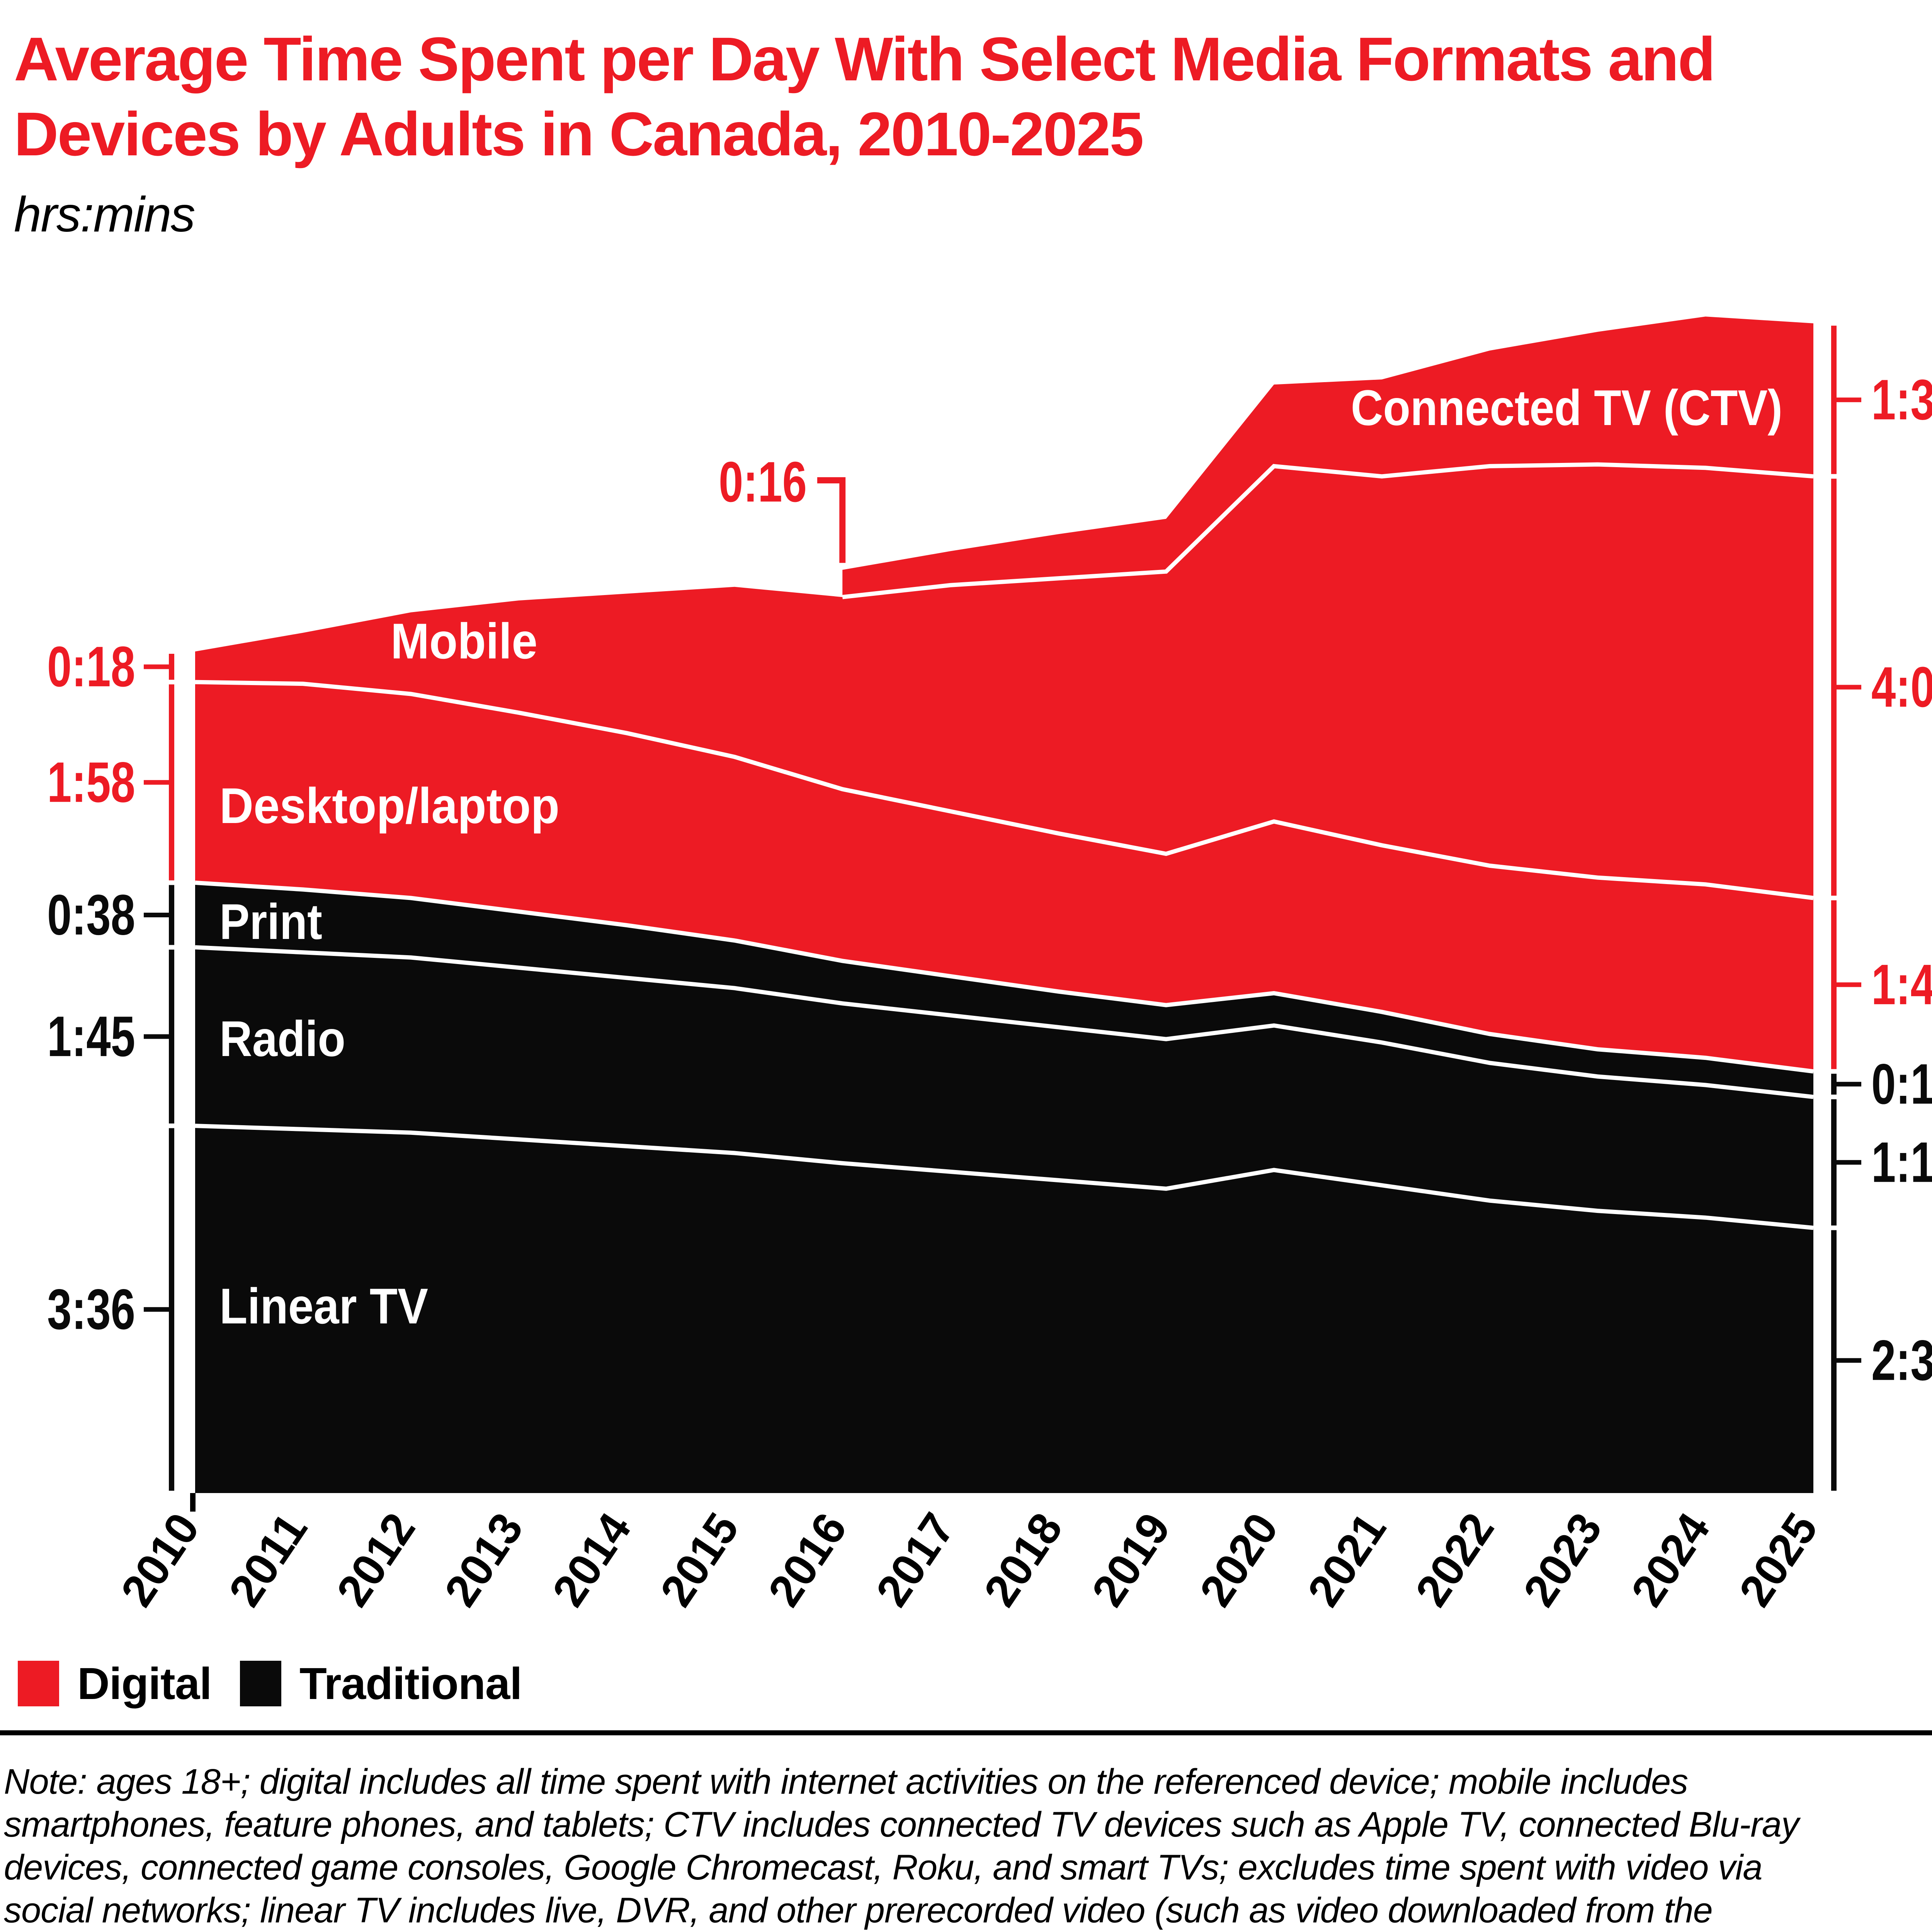 Image resolution: width=1932 pixels, height=1932 pixels. What do you see at coordinates (411, 1684) in the screenshot?
I see `legend-label-traditional: Traditional` at bounding box center [411, 1684].